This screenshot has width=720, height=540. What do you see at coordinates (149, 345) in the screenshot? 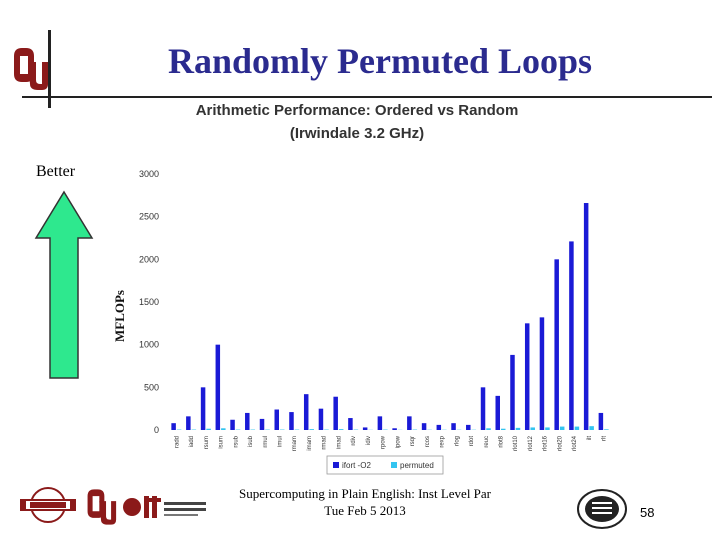
I see `y-tick-label: 1000` at bounding box center [149, 345].